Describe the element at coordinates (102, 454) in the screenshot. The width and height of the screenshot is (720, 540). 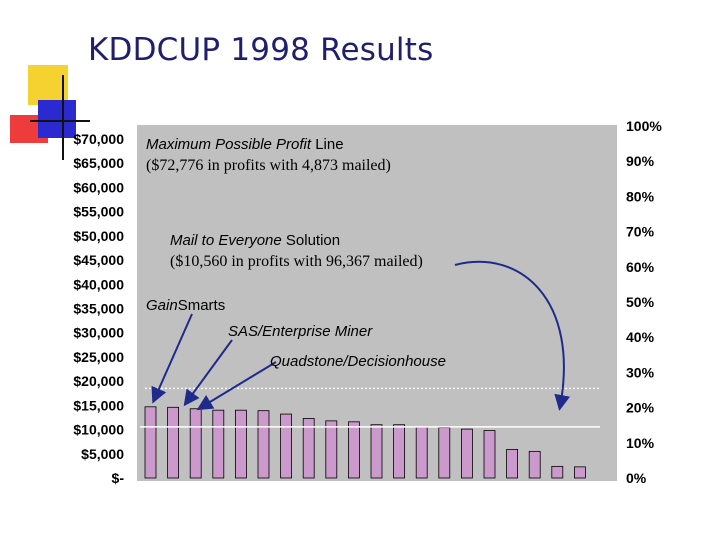
I see `left-tick-label: $5,000` at that location.